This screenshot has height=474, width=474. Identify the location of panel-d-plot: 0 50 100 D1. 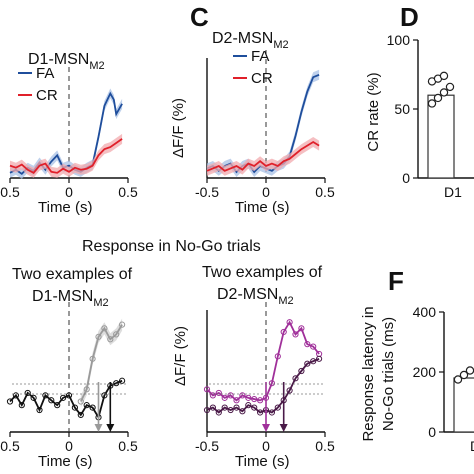
(430, 116).